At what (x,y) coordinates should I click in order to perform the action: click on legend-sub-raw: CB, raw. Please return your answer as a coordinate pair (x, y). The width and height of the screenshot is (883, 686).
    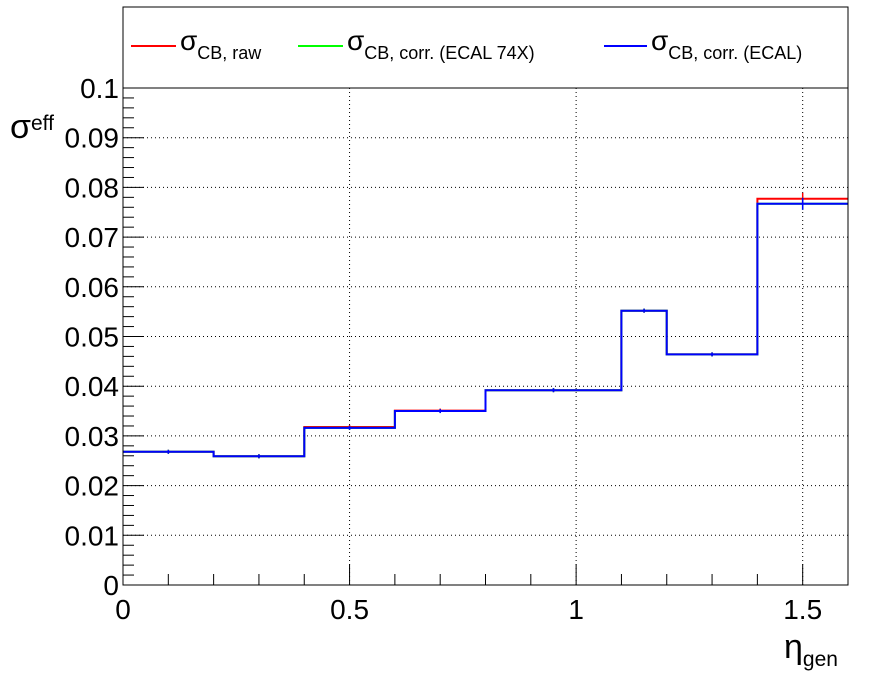
    Looking at the image, I should click on (229, 53).